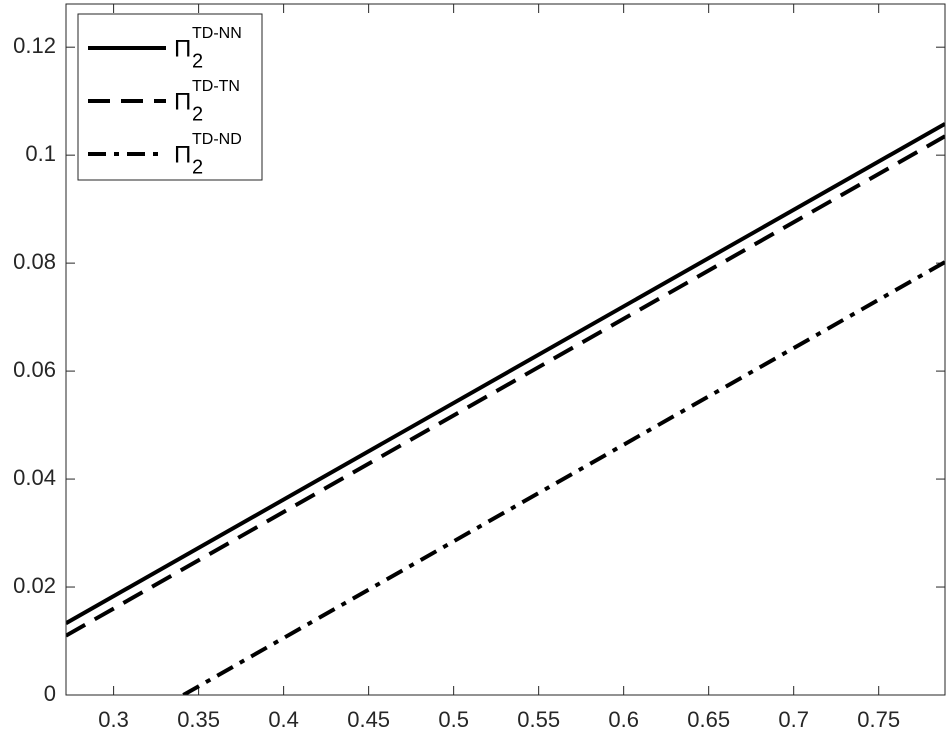 This screenshot has width=950, height=738. What do you see at coordinates (34, 369) in the screenshot?
I see `y-tick-label: 0.06` at bounding box center [34, 369].